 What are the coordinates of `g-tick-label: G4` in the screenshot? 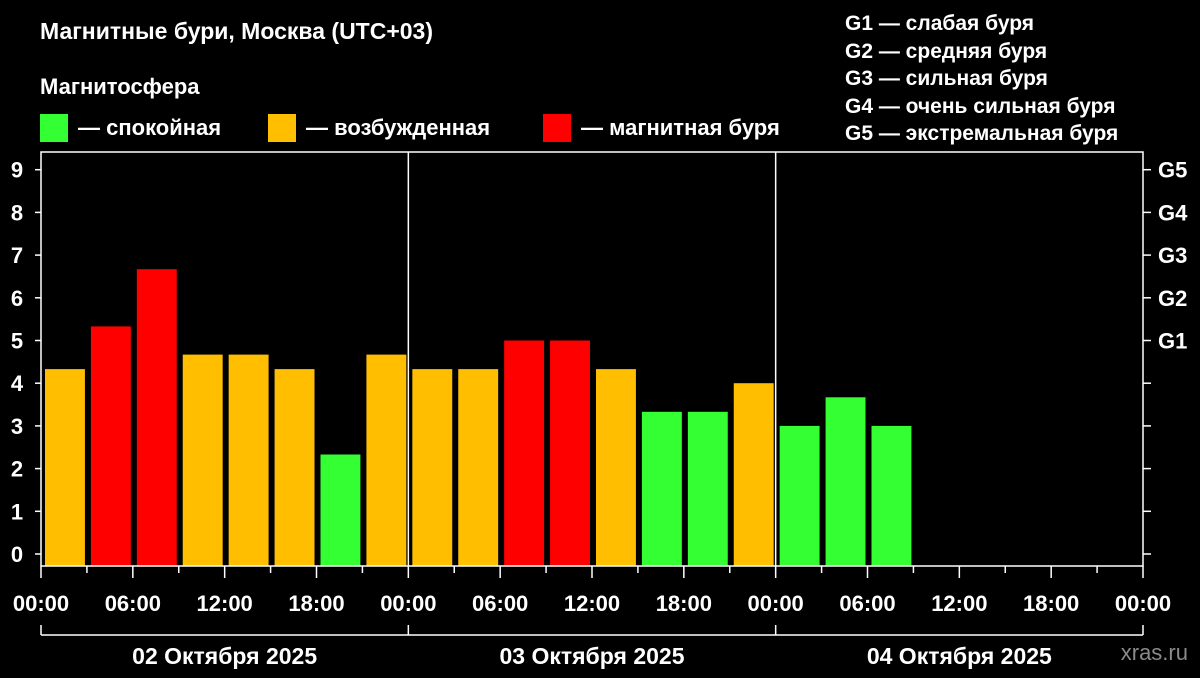 It's located at (1173, 212).